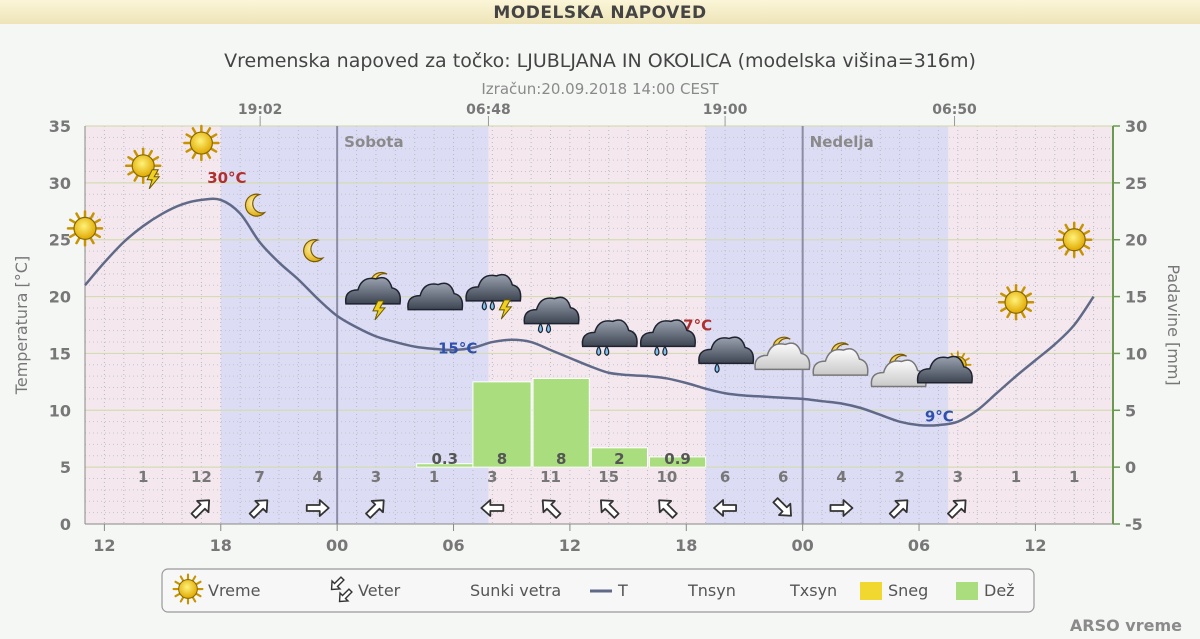 The width and height of the screenshot is (1200, 639). What do you see at coordinates (60, 410) in the screenshot?
I see `y-tick-label: 10` at bounding box center [60, 410].